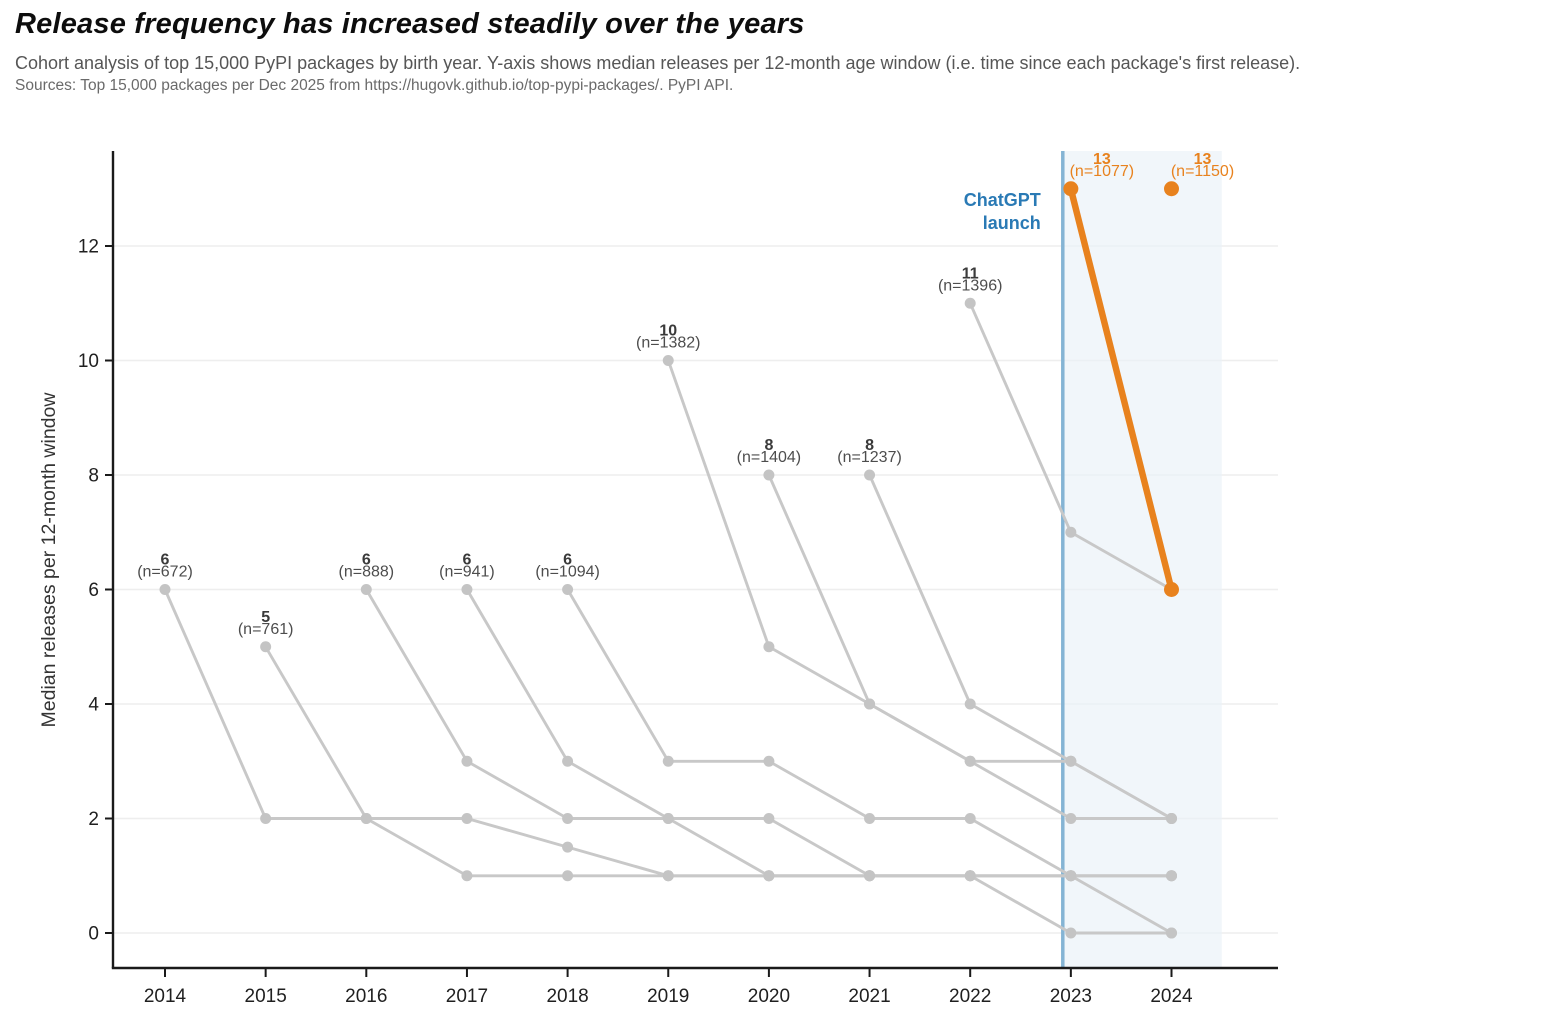  Describe the element at coordinates (1202, 171) in the screenshot. I see `cohort-n-label-2024: (n=1150)` at that location.